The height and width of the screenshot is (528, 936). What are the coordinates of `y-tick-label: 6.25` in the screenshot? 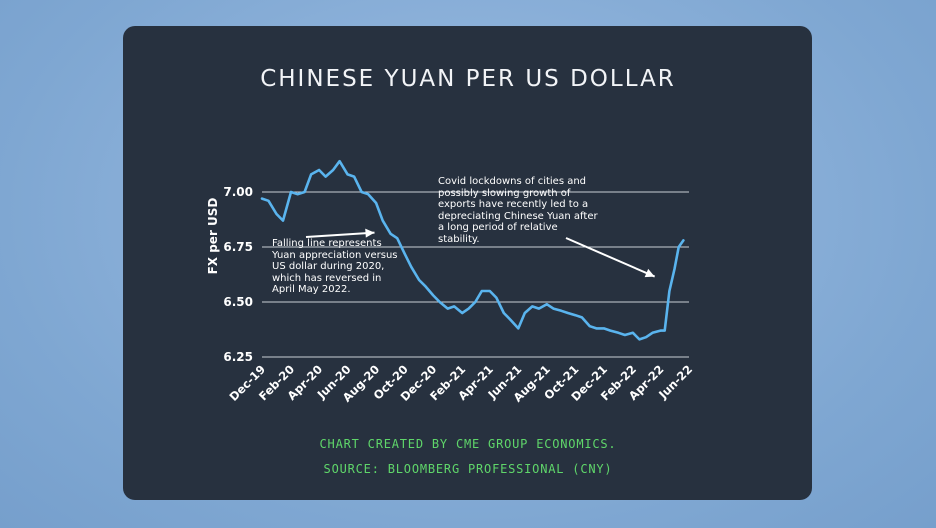 It's located at (238, 357).